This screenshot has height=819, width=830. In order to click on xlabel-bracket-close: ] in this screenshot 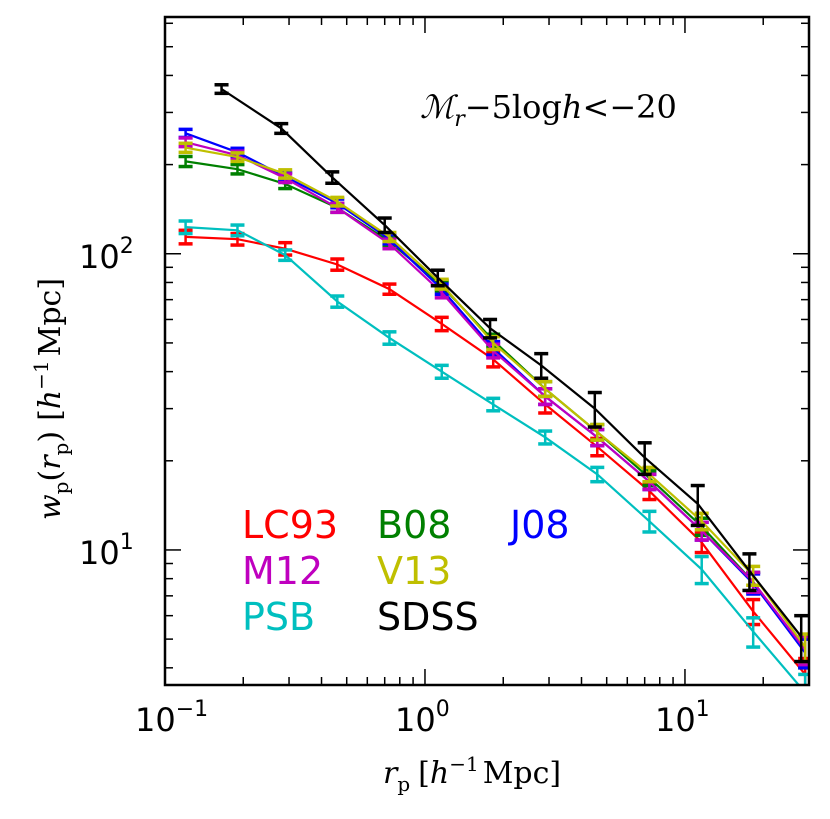, I will do `click(555, 773)`.